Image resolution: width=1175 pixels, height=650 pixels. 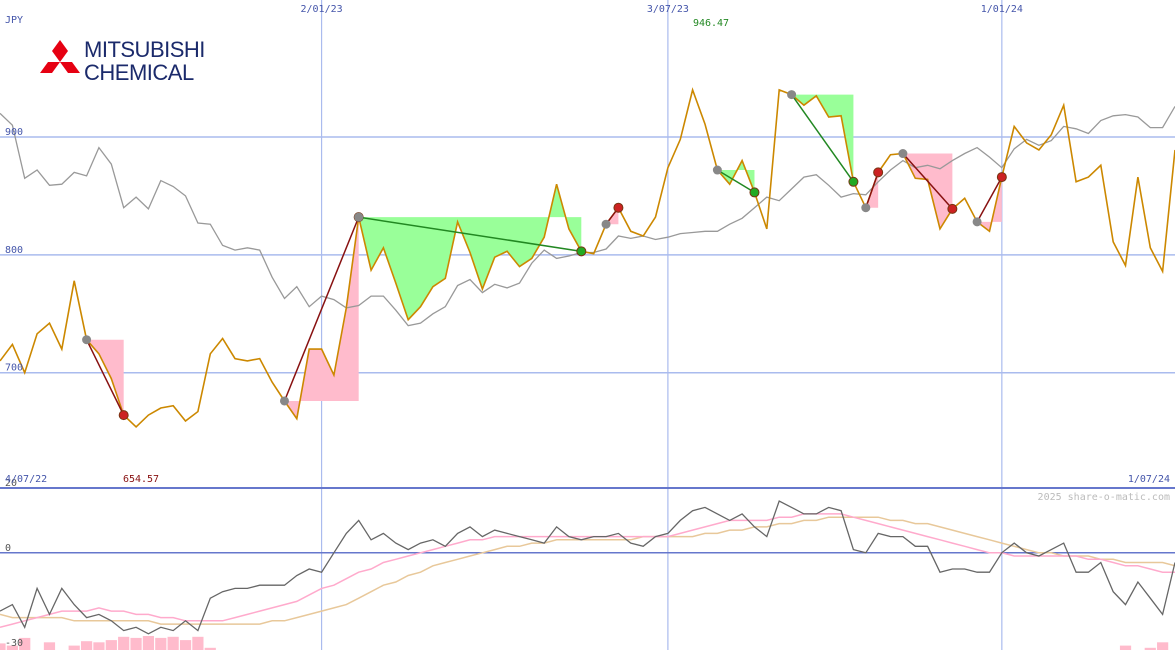 I want to click on company-logo: MITSUBISHI CHEMICAL, so click(x=138, y=63).